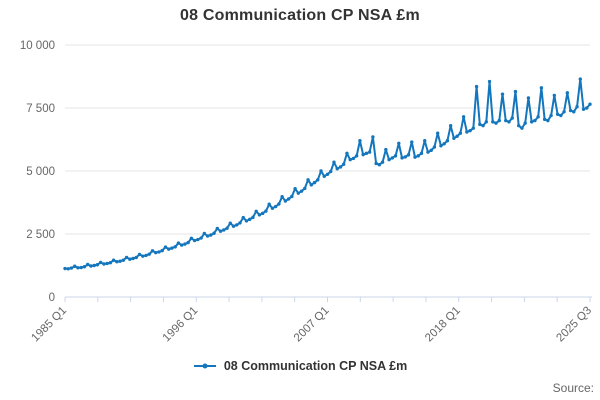  I want to click on x-axis-tick-label: 2007 Q1, so click(312, 325).